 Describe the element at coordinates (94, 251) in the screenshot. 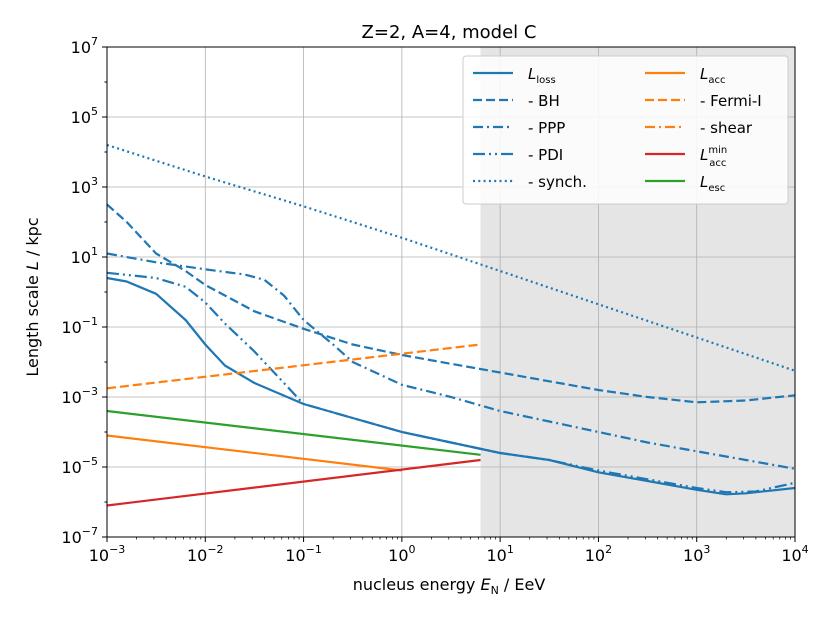

I see `y-tick-exp: 1` at that location.